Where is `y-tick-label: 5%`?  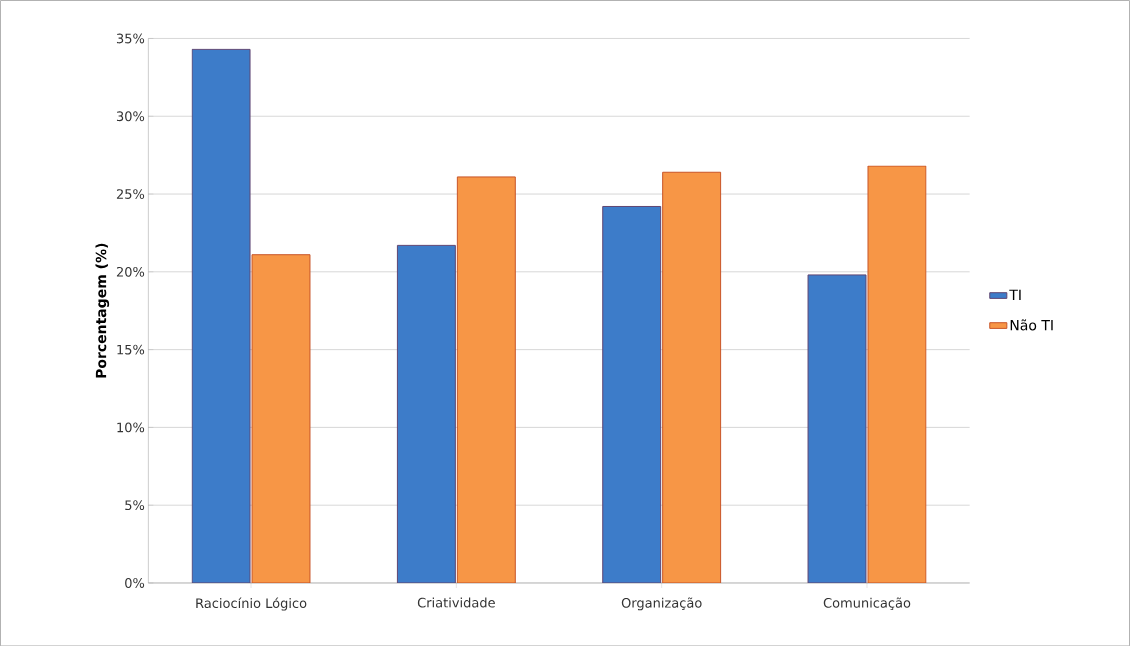
y-tick-label: 5% is located at coordinates (135, 505).